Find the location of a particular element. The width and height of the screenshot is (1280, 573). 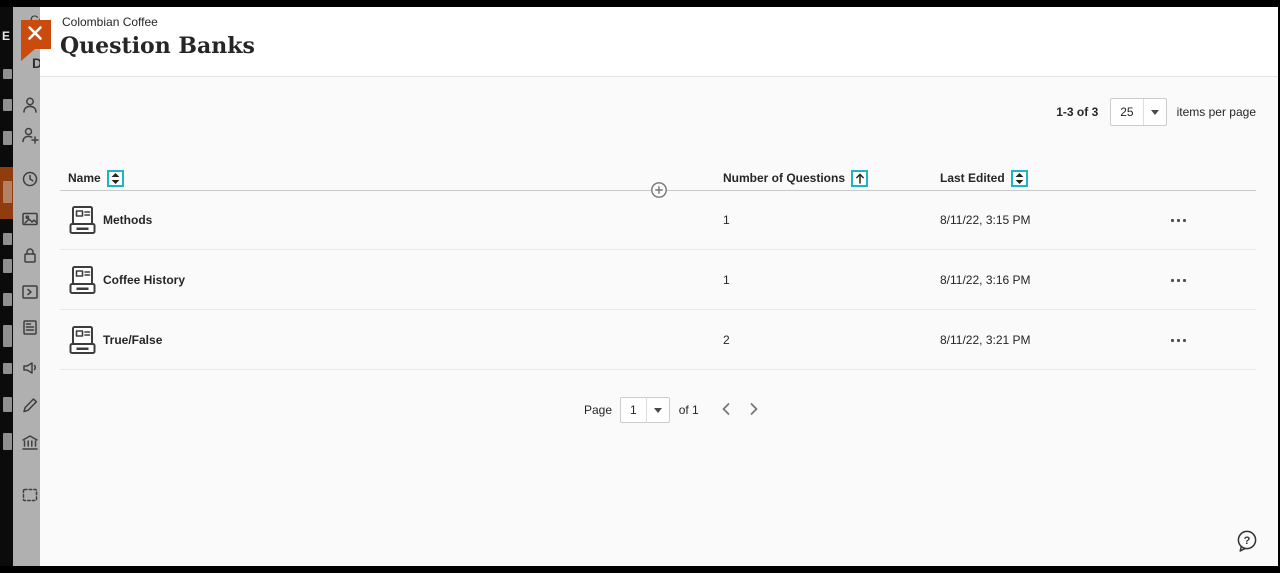

chevron-right-icon is located at coordinates (754, 409).